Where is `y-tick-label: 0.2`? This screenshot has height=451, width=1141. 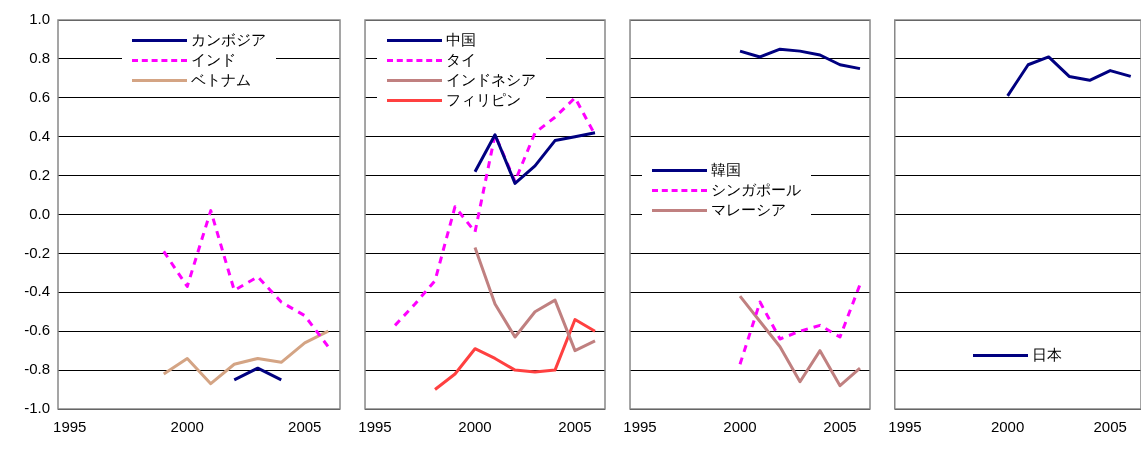 y-tick-label: 0.2 is located at coordinates (39, 174).